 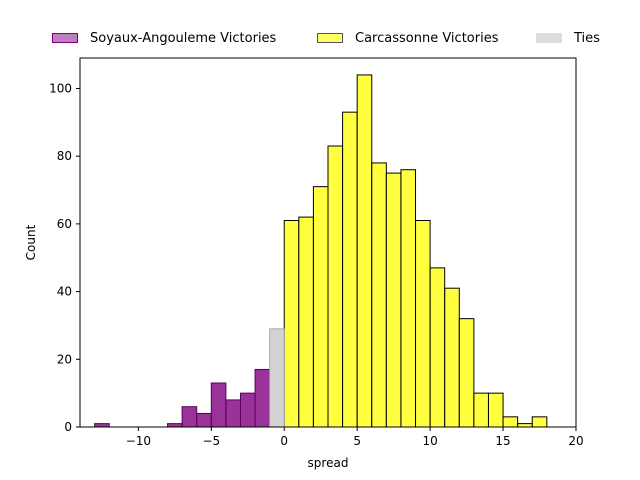 What do you see at coordinates (64, 224) in the screenshot?
I see `y-tick-label: 60` at bounding box center [64, 224].